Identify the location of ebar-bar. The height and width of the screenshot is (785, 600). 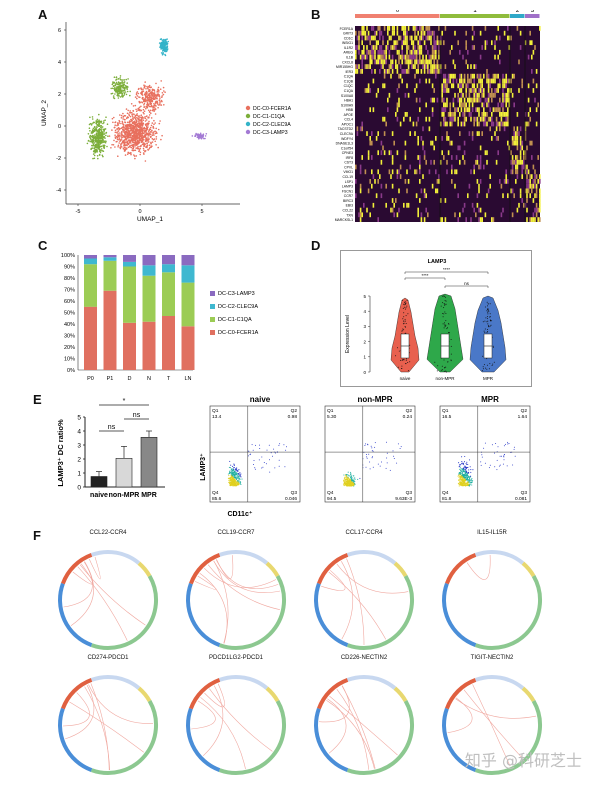
(149, 462).